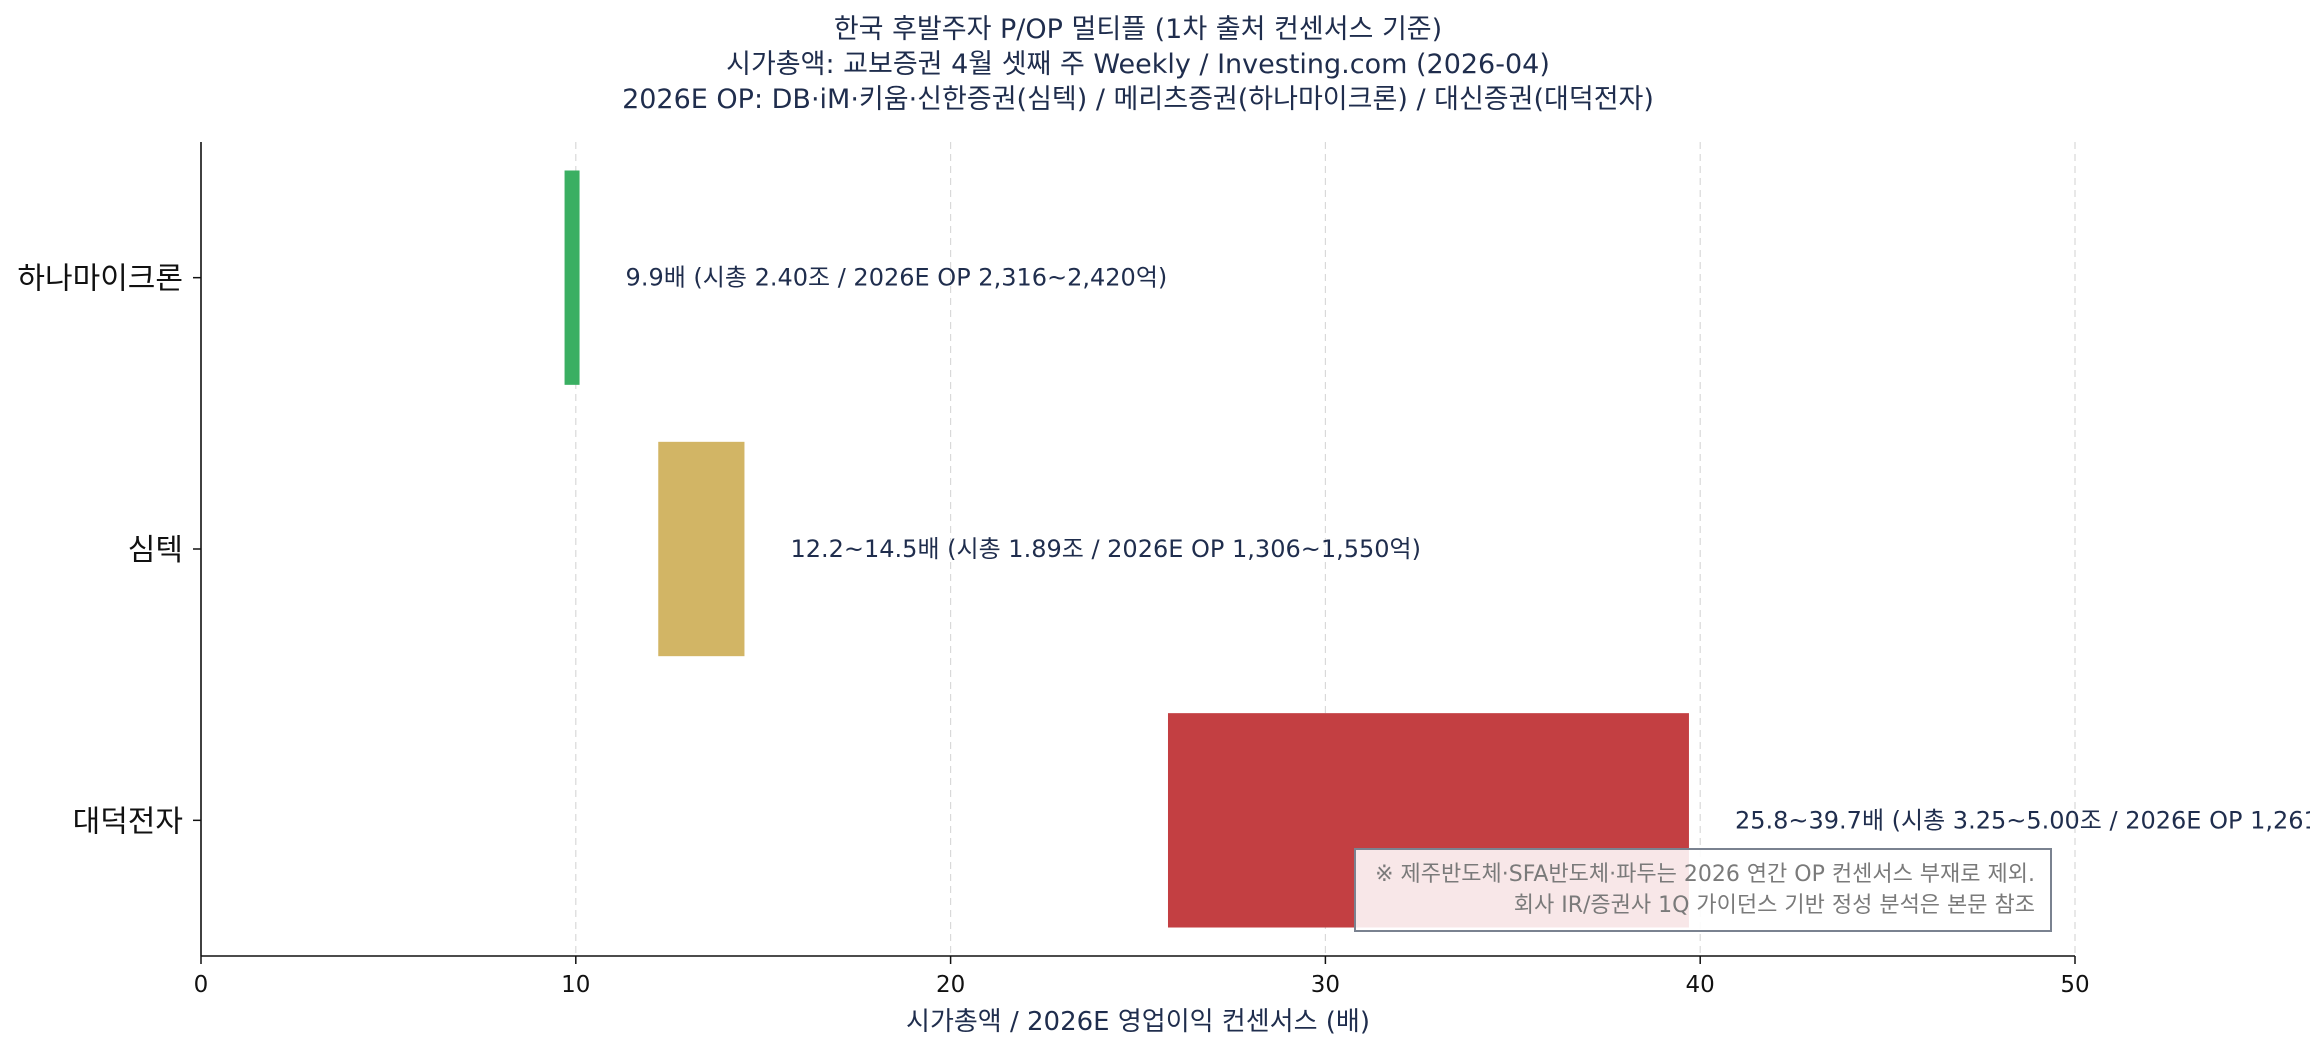 The image size is (2310, 1054). Describe the element at coordinates (897, 278) in the screenshot. I see `bar-value-label: 9.9배 (시총 2.40조 / 2026E OP 2,316~2,420억)` at that location.